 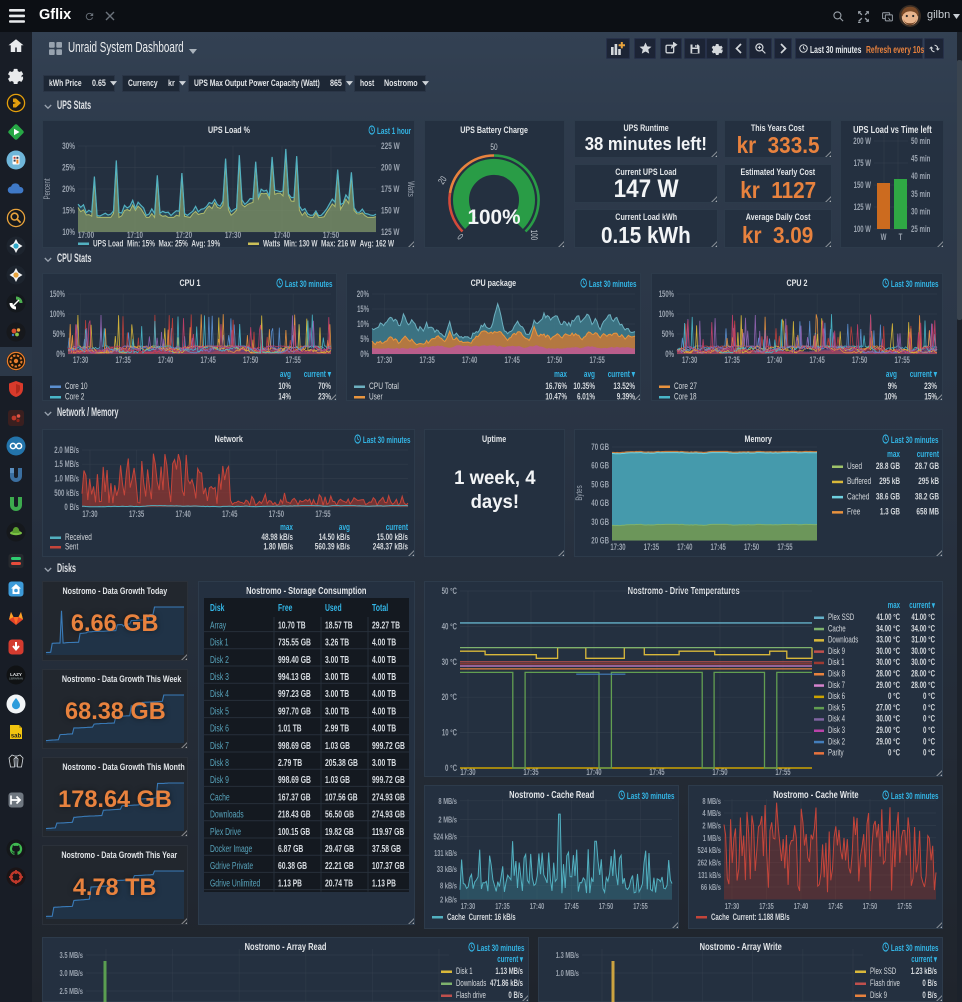 I want to click on svg-text: 28.00 °C, so click(x=923, y=674).